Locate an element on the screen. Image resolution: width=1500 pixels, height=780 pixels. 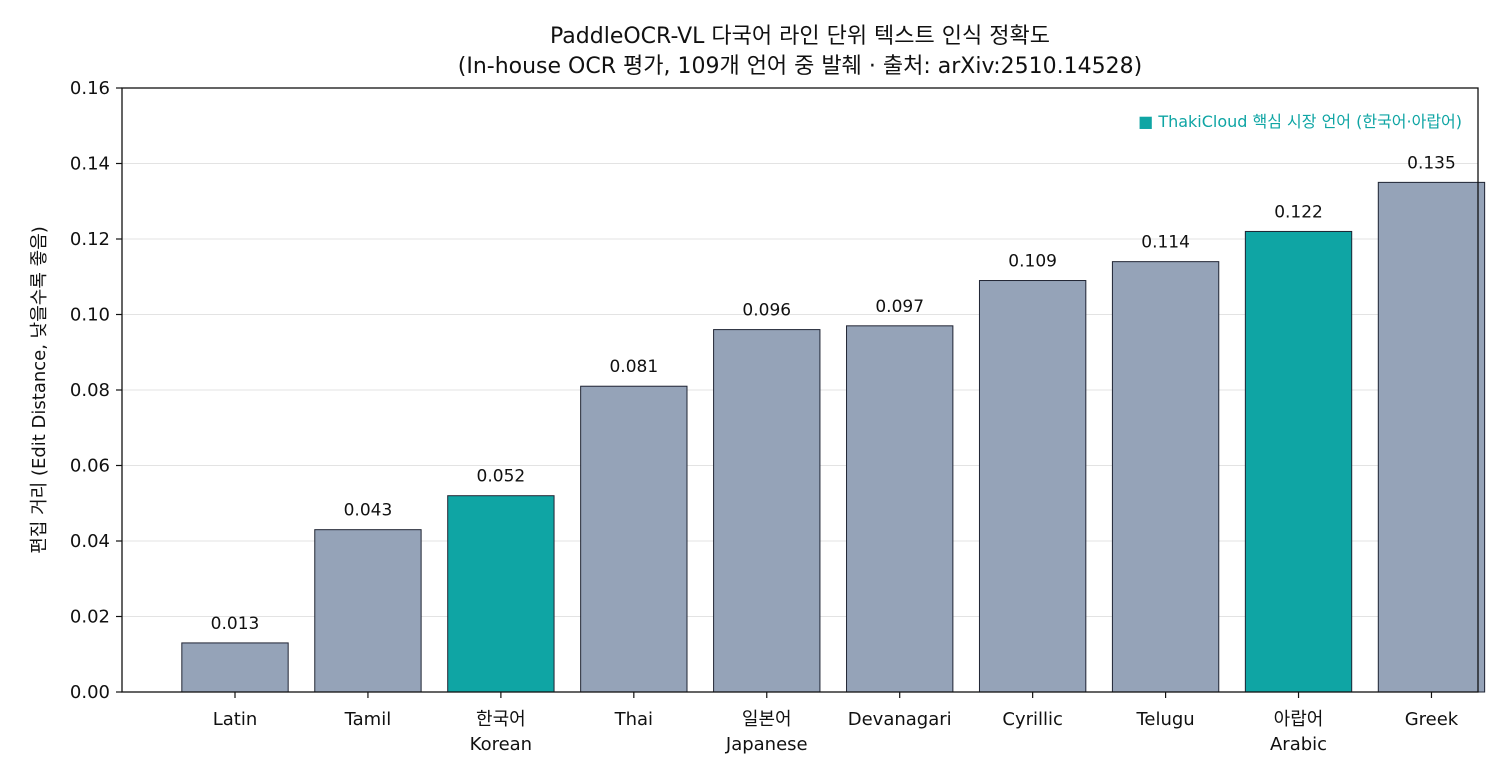
bar-value-label: 0.043 is located at coordinates (368, 511).